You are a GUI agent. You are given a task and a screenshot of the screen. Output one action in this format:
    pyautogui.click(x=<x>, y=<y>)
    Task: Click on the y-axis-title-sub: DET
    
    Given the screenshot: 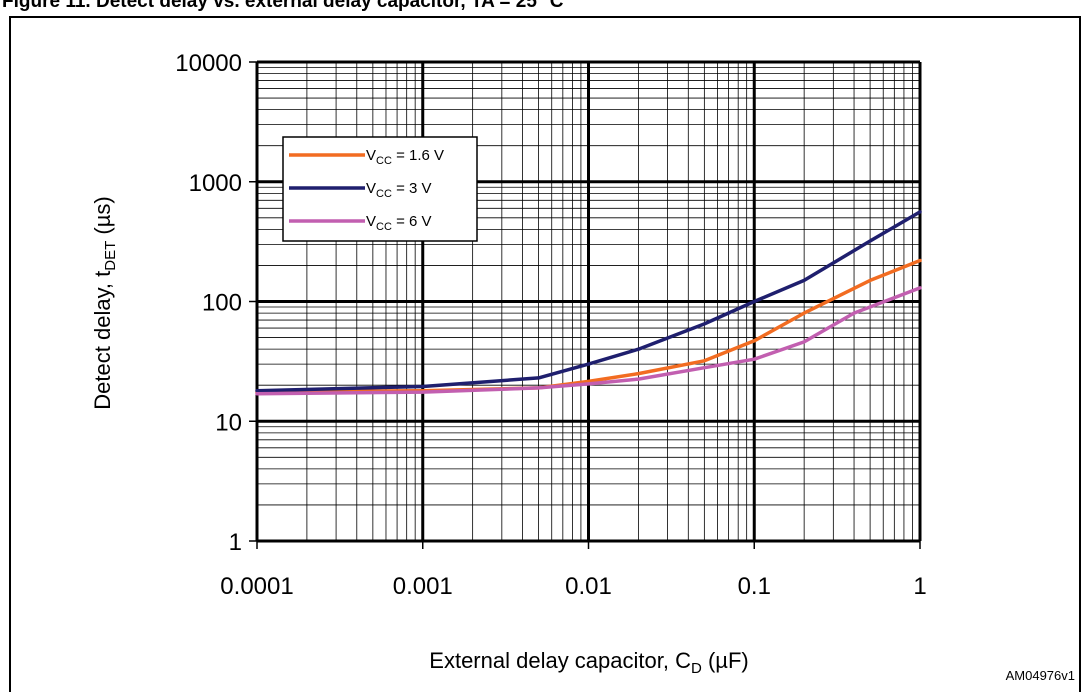 What is the action you would take?
    pyautogui.click(x=110, y=256)
    